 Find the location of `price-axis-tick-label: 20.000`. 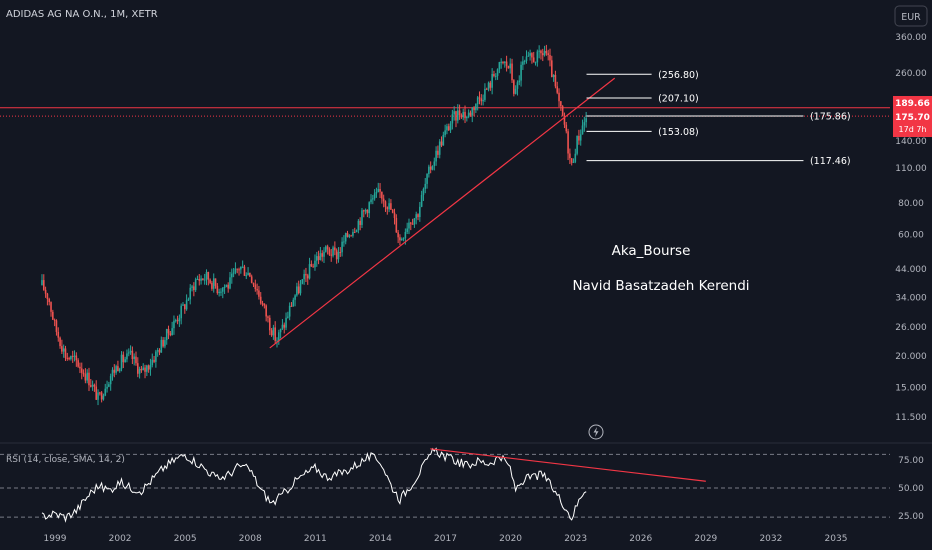

price-axis-tick-label: 20.000 is located at coordinates (911, 357).